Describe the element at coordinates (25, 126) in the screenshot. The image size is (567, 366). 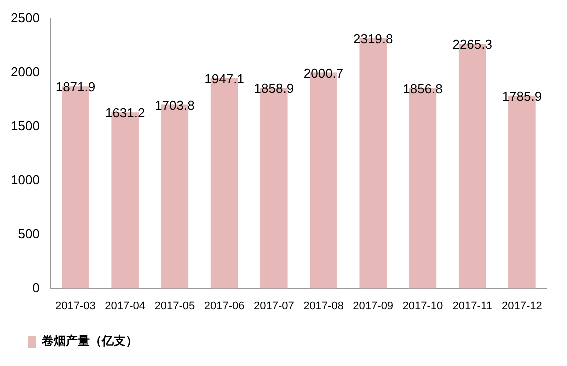
I see `y-tick-label: 1500` at that location.